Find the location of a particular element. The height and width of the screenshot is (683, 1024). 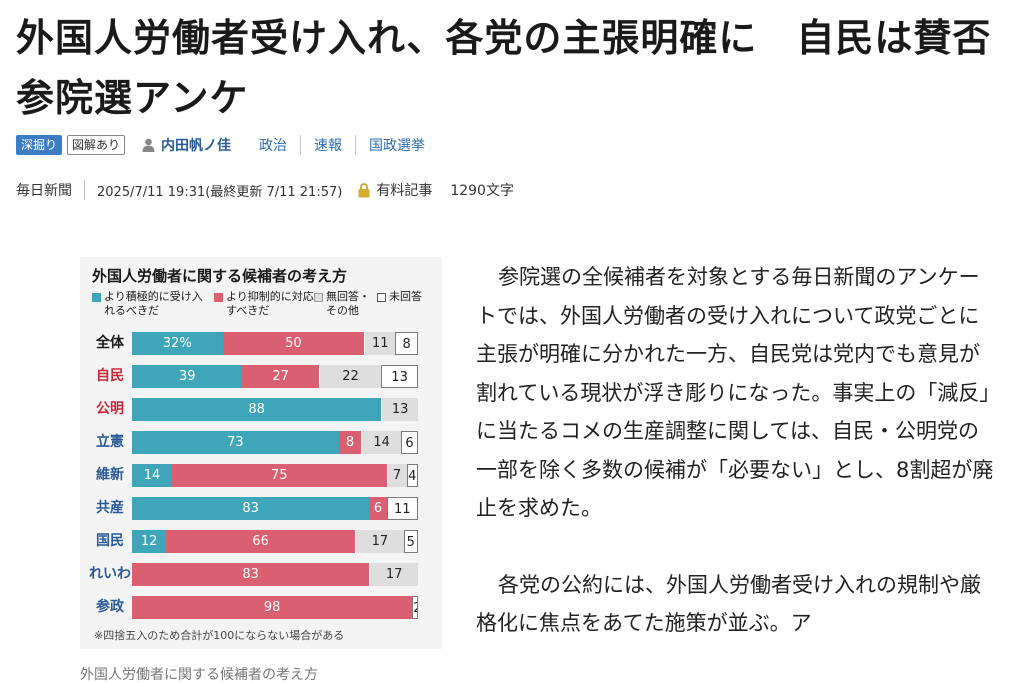

chart-row: 国民 12 66 17 5 is located at coordinates (258, 541).